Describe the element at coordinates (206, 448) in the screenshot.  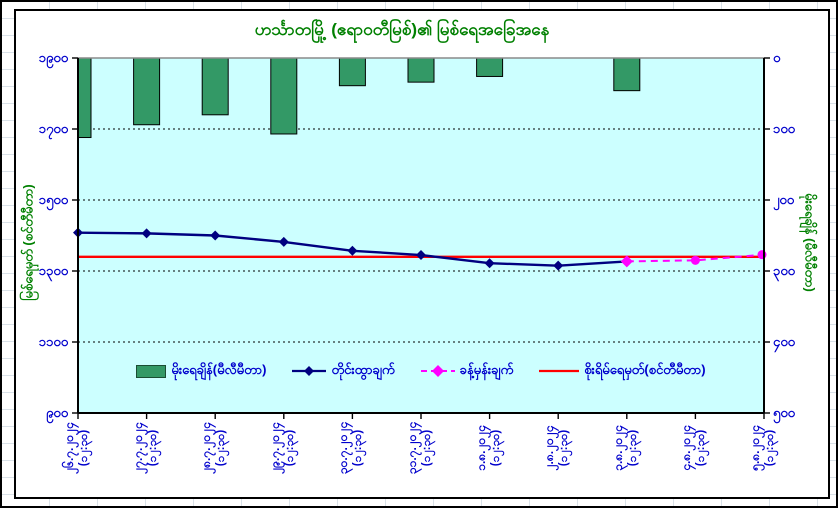
I see `x-axis-label-date: ၂၈.၇.၂၀၂၄` at that location.